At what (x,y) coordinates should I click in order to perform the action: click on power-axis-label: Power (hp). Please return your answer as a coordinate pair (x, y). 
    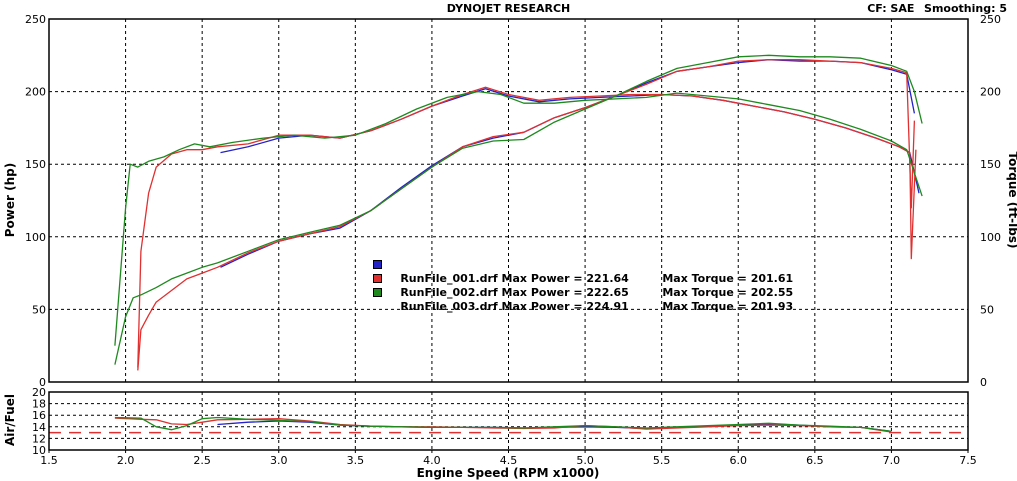
    Looking at the image, I should click on (10, 200).